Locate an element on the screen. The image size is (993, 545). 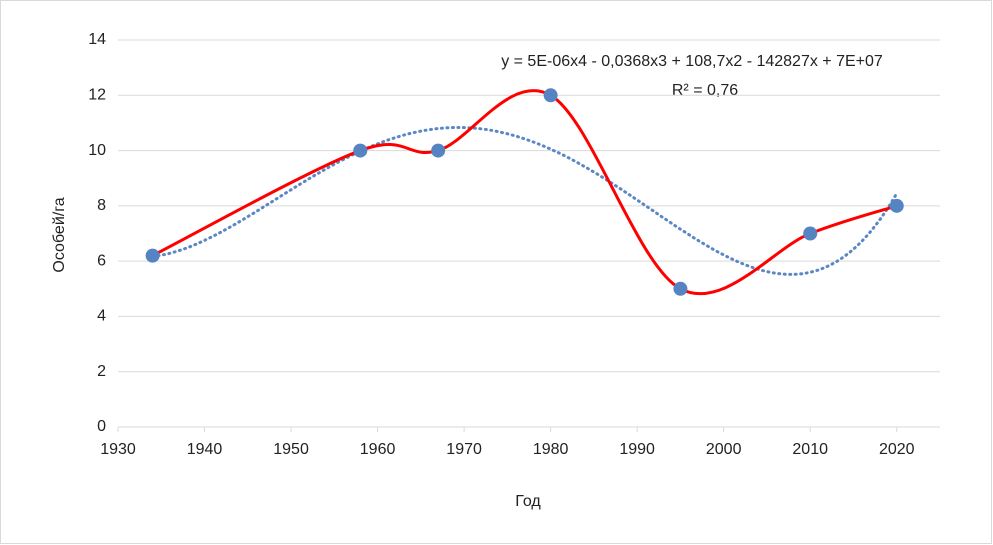
x-tick-label: 1990 is located at coordinates (637, 449).